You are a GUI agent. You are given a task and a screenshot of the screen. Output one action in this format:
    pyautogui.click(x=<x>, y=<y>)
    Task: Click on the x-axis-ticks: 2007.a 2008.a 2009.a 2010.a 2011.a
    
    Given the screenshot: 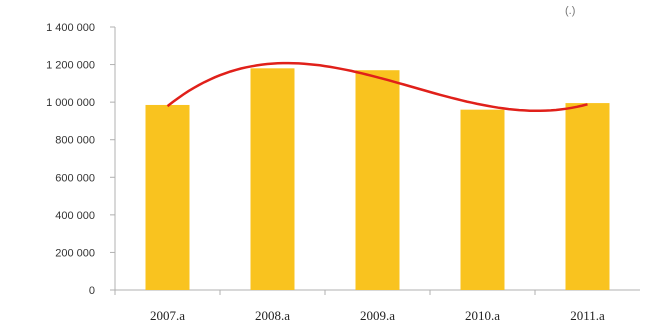 What is the action you would take?
    pyautogui.click(x=359, y=306)
    